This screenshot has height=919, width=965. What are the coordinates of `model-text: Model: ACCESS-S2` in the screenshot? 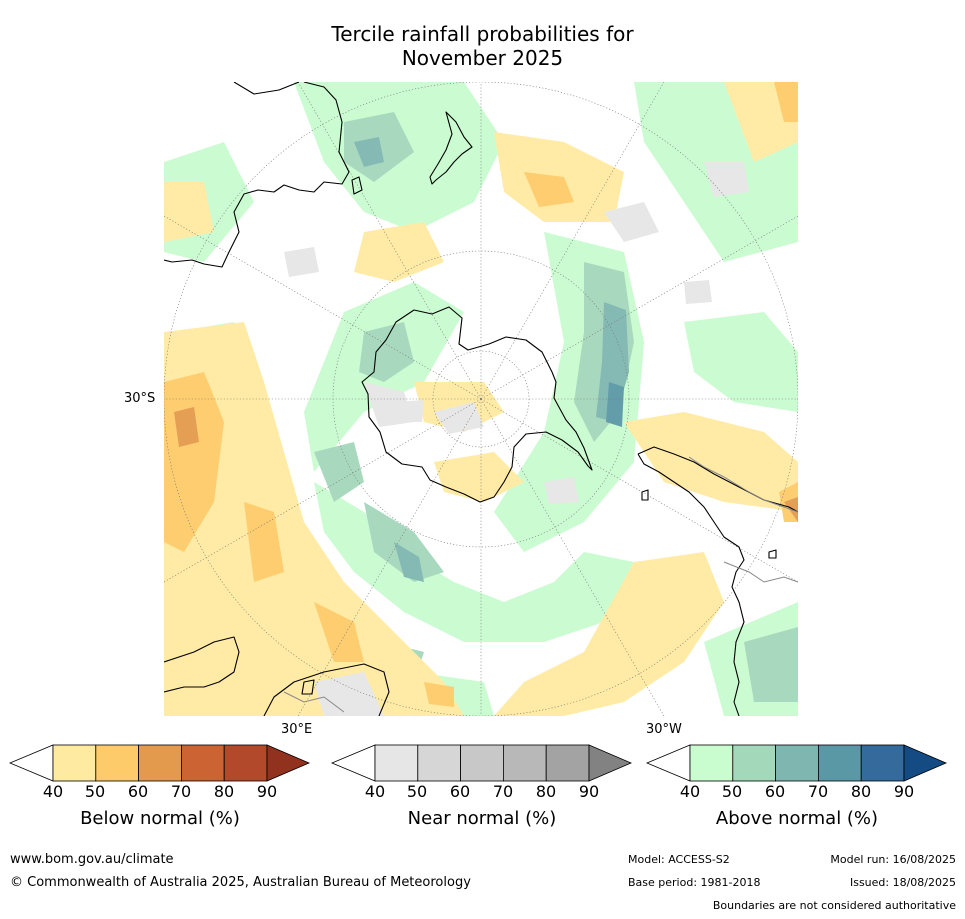 It's located at (679, 859).